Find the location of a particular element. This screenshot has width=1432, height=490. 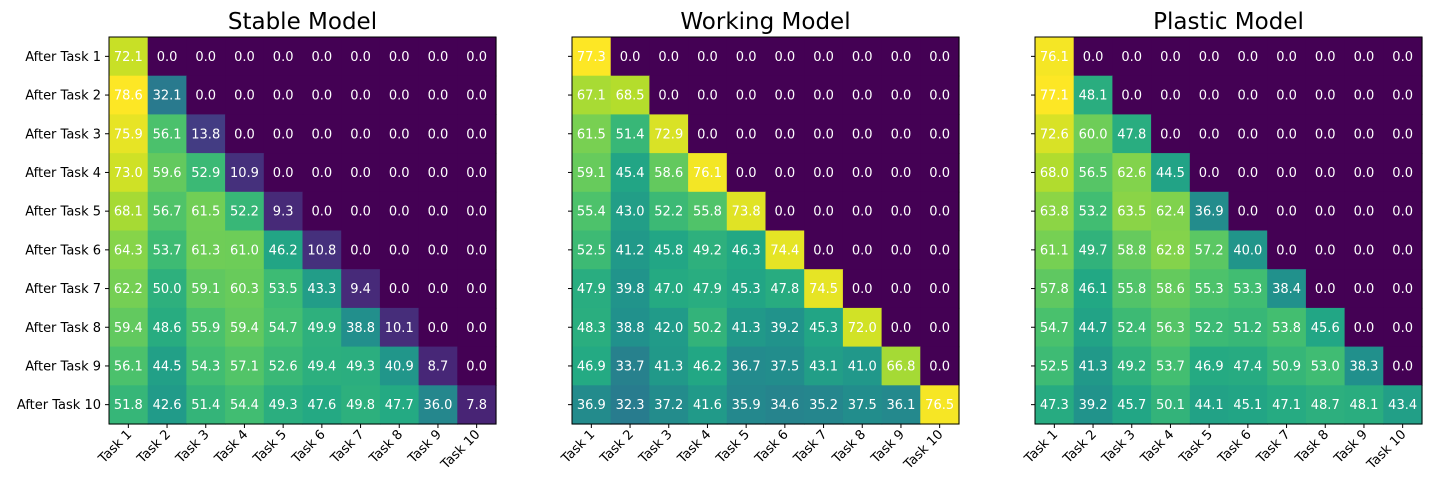

x-tick-label: Task 7 is located at coordinates (347, 447).